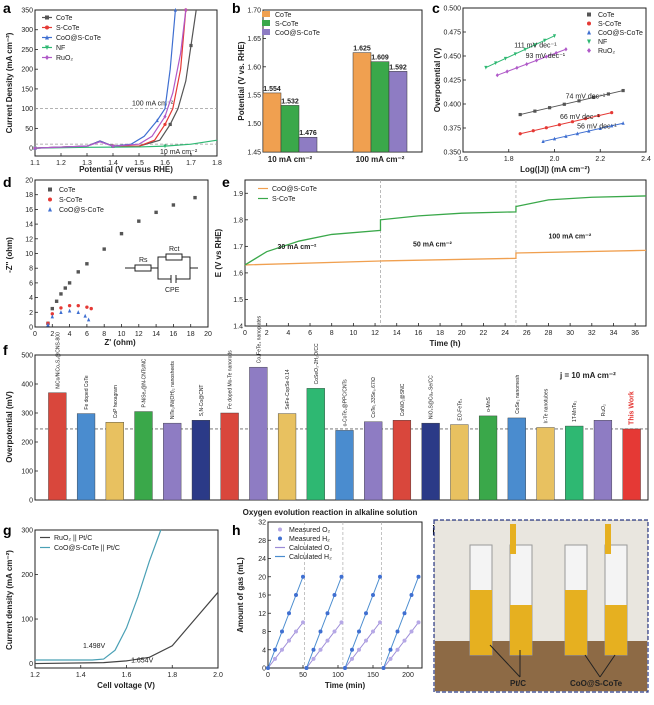 This screenshot has height=705, width=654. I want to click on panel-d-xtick-label: 8, so click(104, 334).